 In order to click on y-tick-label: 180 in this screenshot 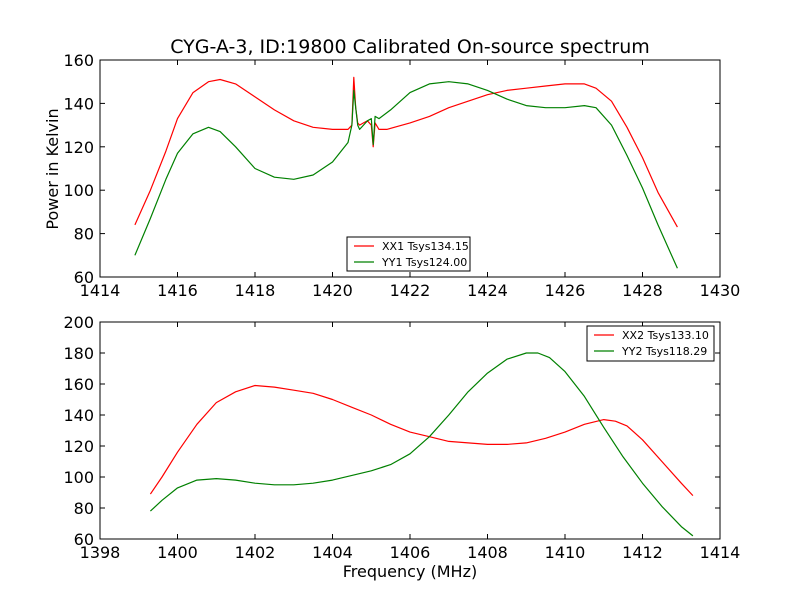, I will do `click(78, 353)`.